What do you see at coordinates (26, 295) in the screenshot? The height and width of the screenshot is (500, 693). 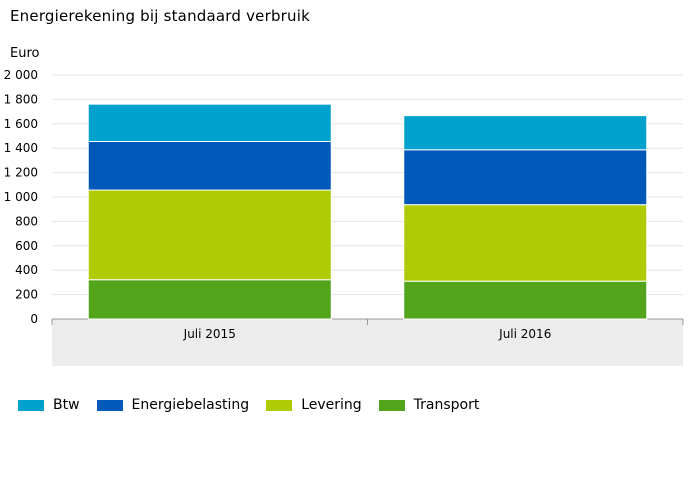 I see `y-tick-label: 200` at bounding box center [26, 295].